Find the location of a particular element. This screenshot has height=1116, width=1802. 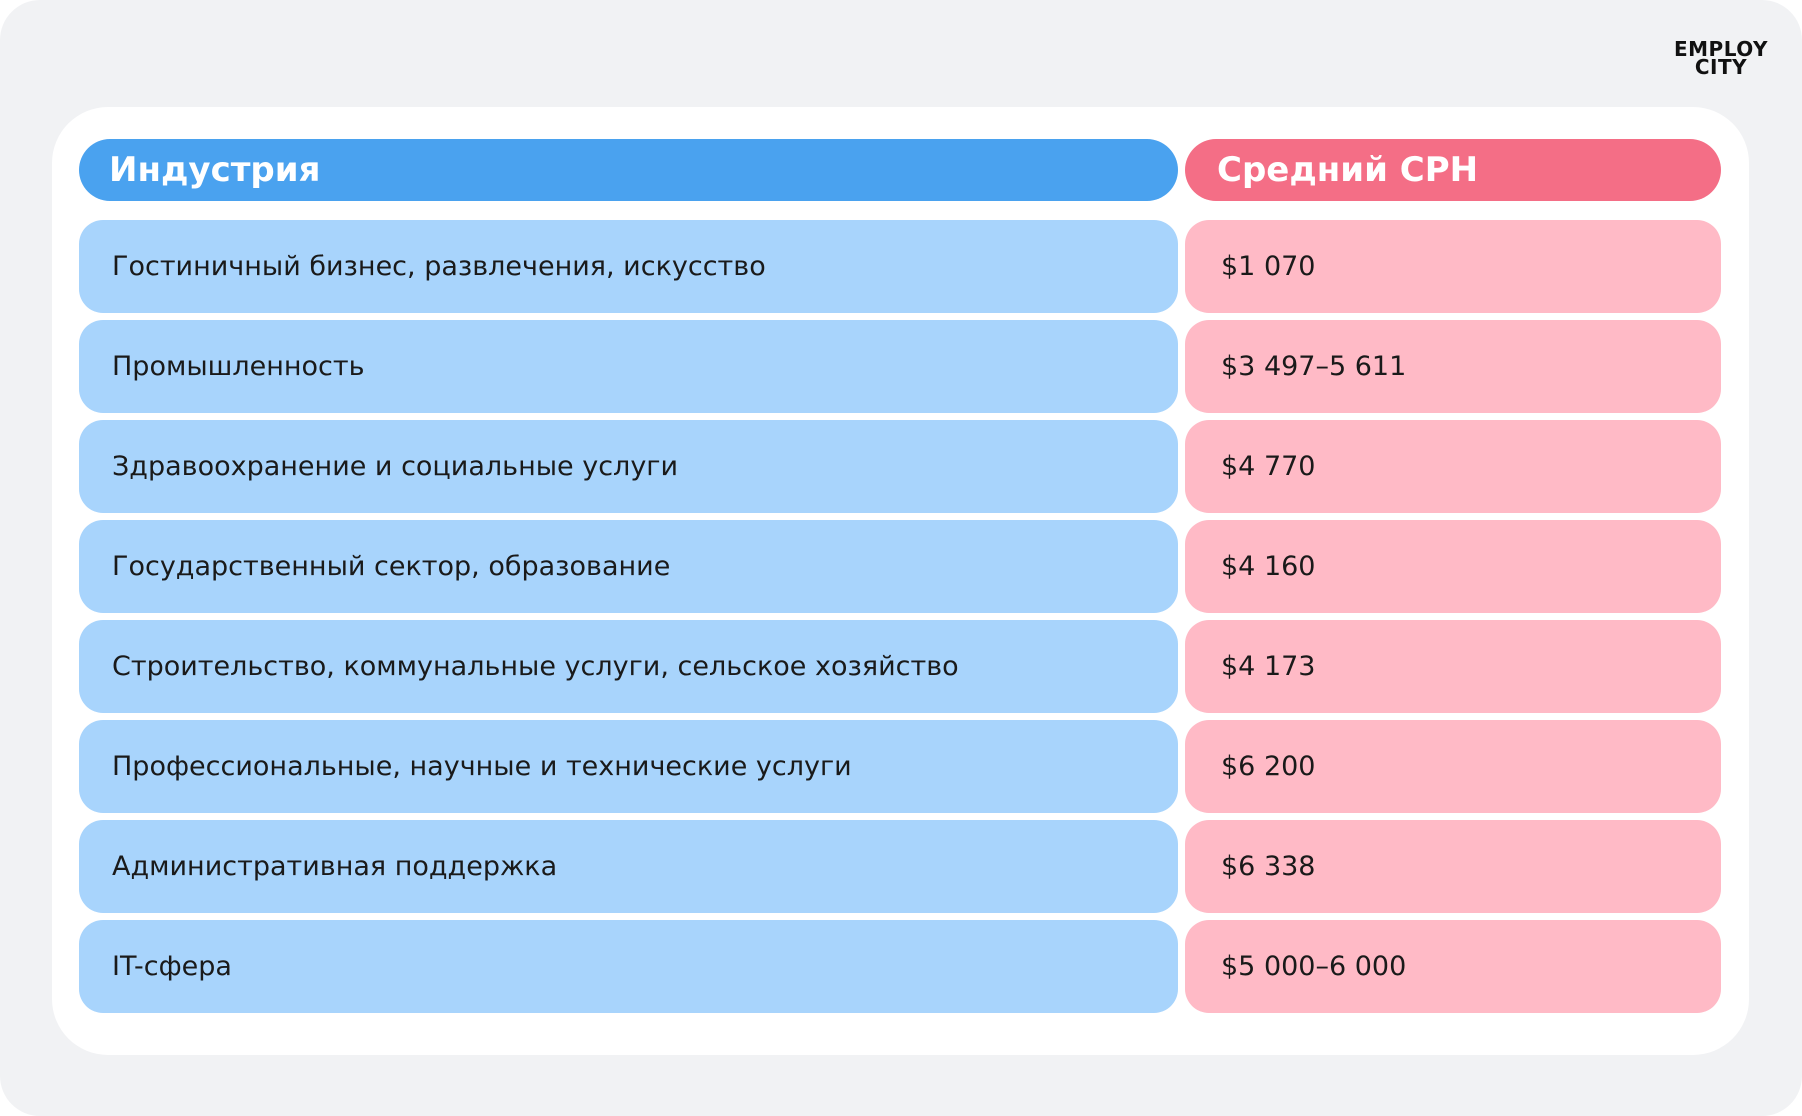

industry-cell: IT-сфера is located at coordinates (628, 966).